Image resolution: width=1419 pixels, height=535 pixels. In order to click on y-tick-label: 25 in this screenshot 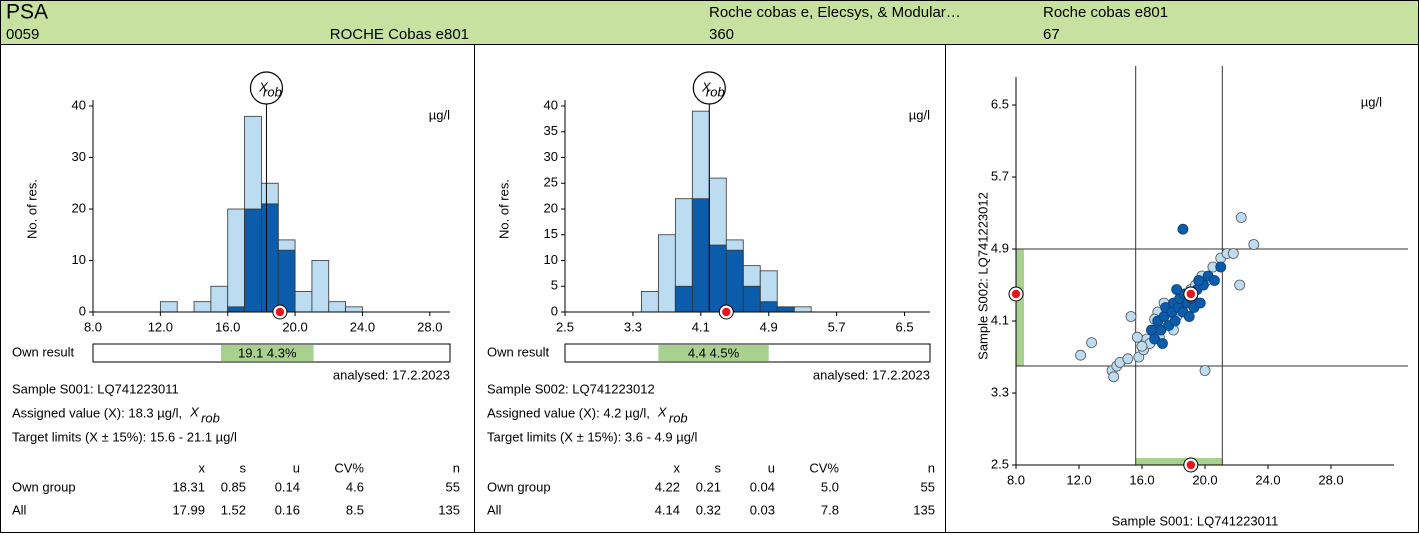, I will do `click(551, 182)`.